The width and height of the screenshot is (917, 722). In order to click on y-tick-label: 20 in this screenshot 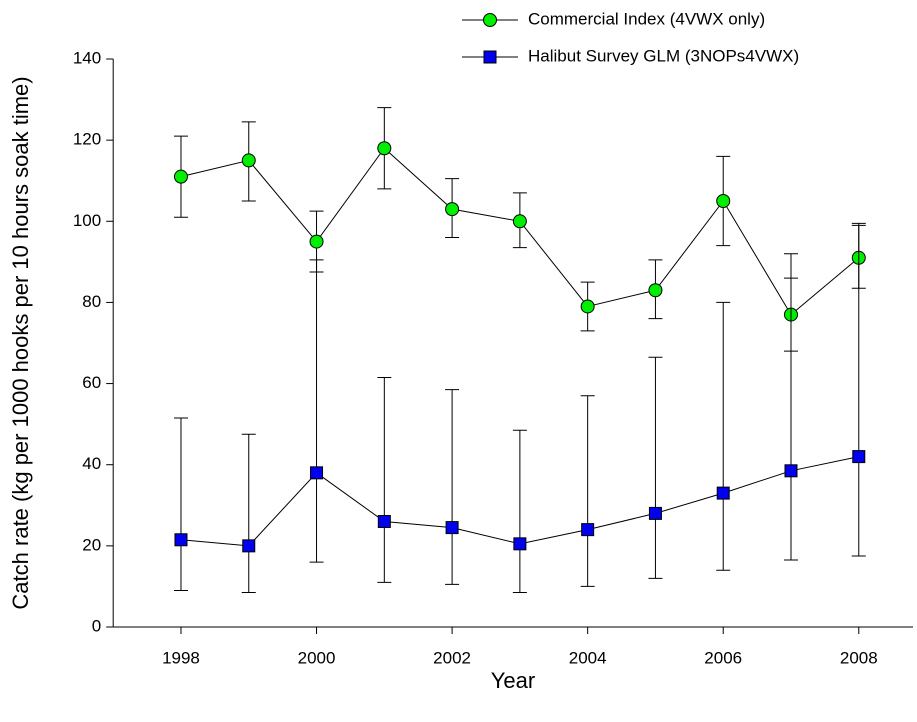, I will do `click(91, 544)`.